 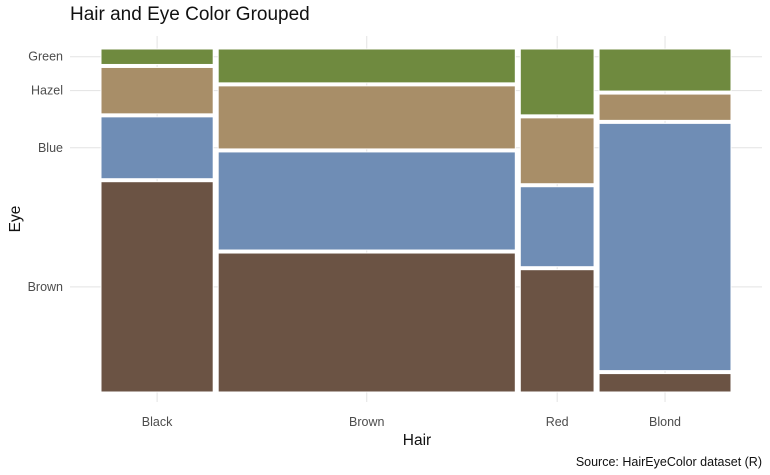 I want to click on tile-brown-brown, so click(x=366, y=322).